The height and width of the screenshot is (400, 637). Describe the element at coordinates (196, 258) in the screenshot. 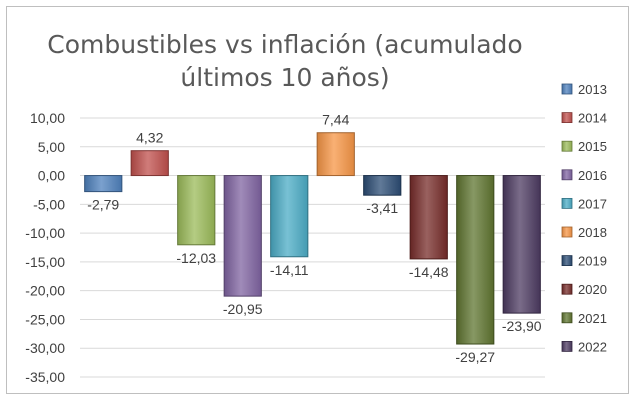

I see `data-label-2015: -12,03` at that location.